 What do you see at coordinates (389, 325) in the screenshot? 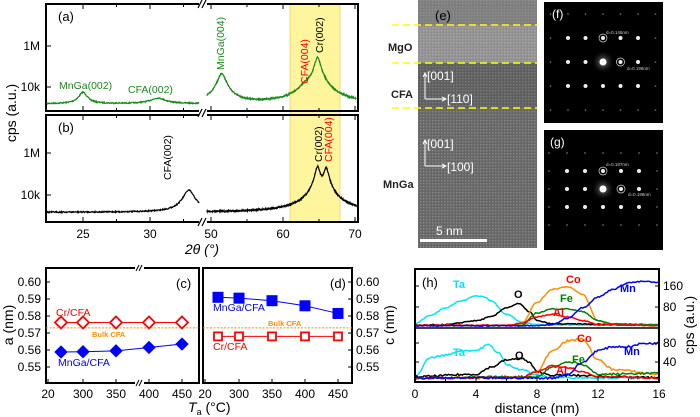
I see `d-ylabel: c (nm)` at bounding box center [389, 325].